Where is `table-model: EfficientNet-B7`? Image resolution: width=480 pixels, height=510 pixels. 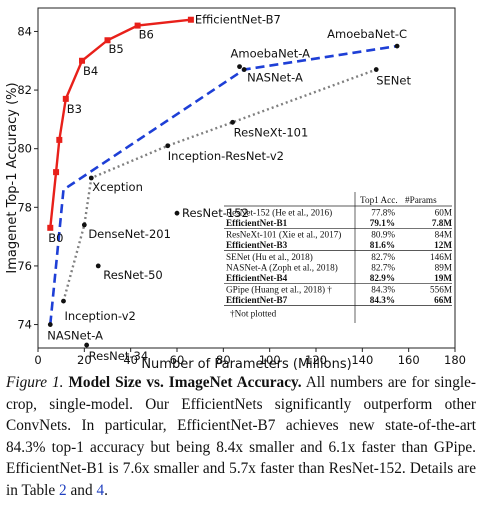
table-model: EfficientNet-B7 is located at coordinates (257, 300).